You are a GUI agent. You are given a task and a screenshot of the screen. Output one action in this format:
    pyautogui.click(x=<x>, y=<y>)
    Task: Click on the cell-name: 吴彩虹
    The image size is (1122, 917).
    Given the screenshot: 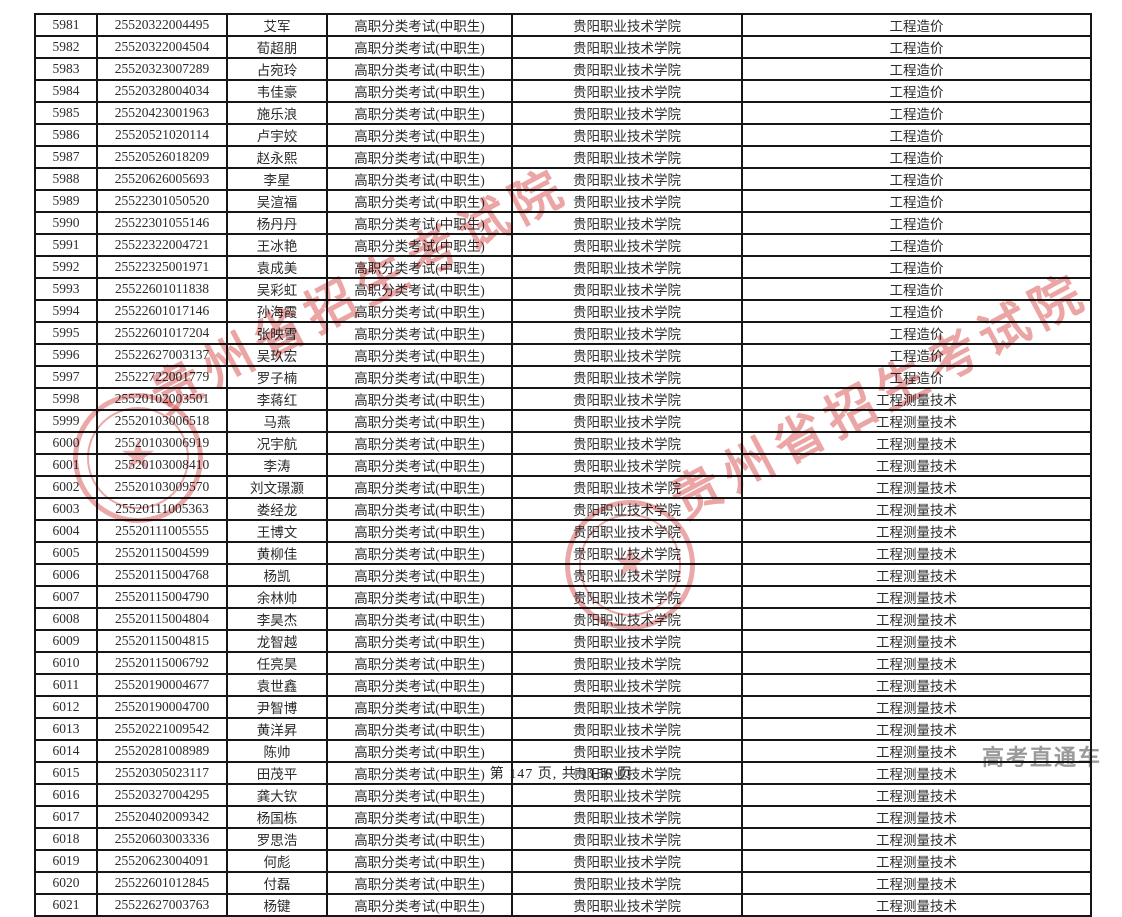 What is the action you would take?
    pyautogui.click(x=277, y=289)
    